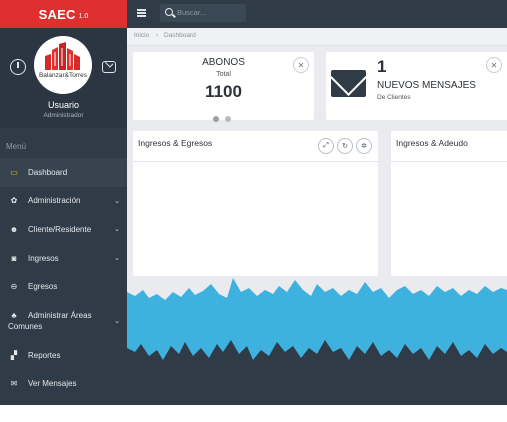  What do you see at coordinates (63, 286) in the screenshot?
I see `sidebar-item-egresos: ⊖ Egresos` at bounding box center [63, 286].